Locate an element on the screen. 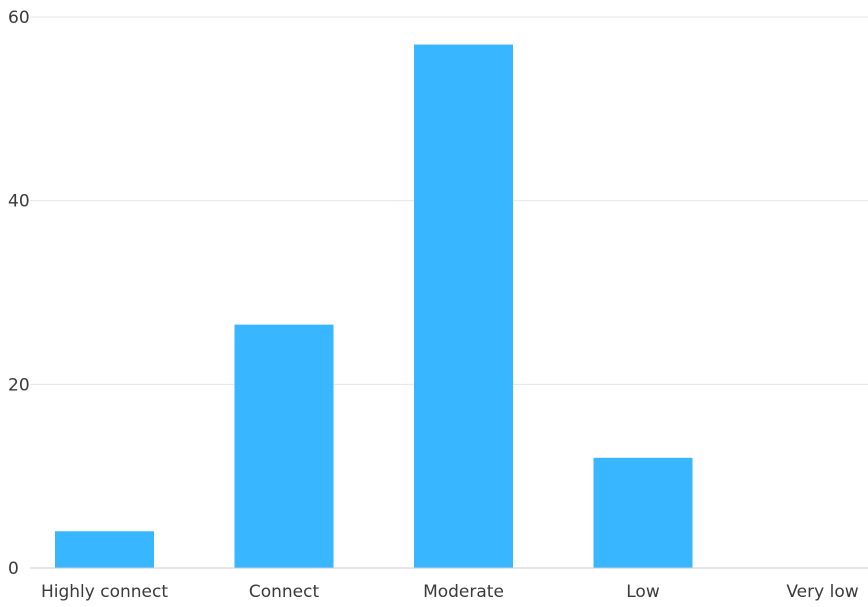  bar-low is located at coordinates (643, 512).